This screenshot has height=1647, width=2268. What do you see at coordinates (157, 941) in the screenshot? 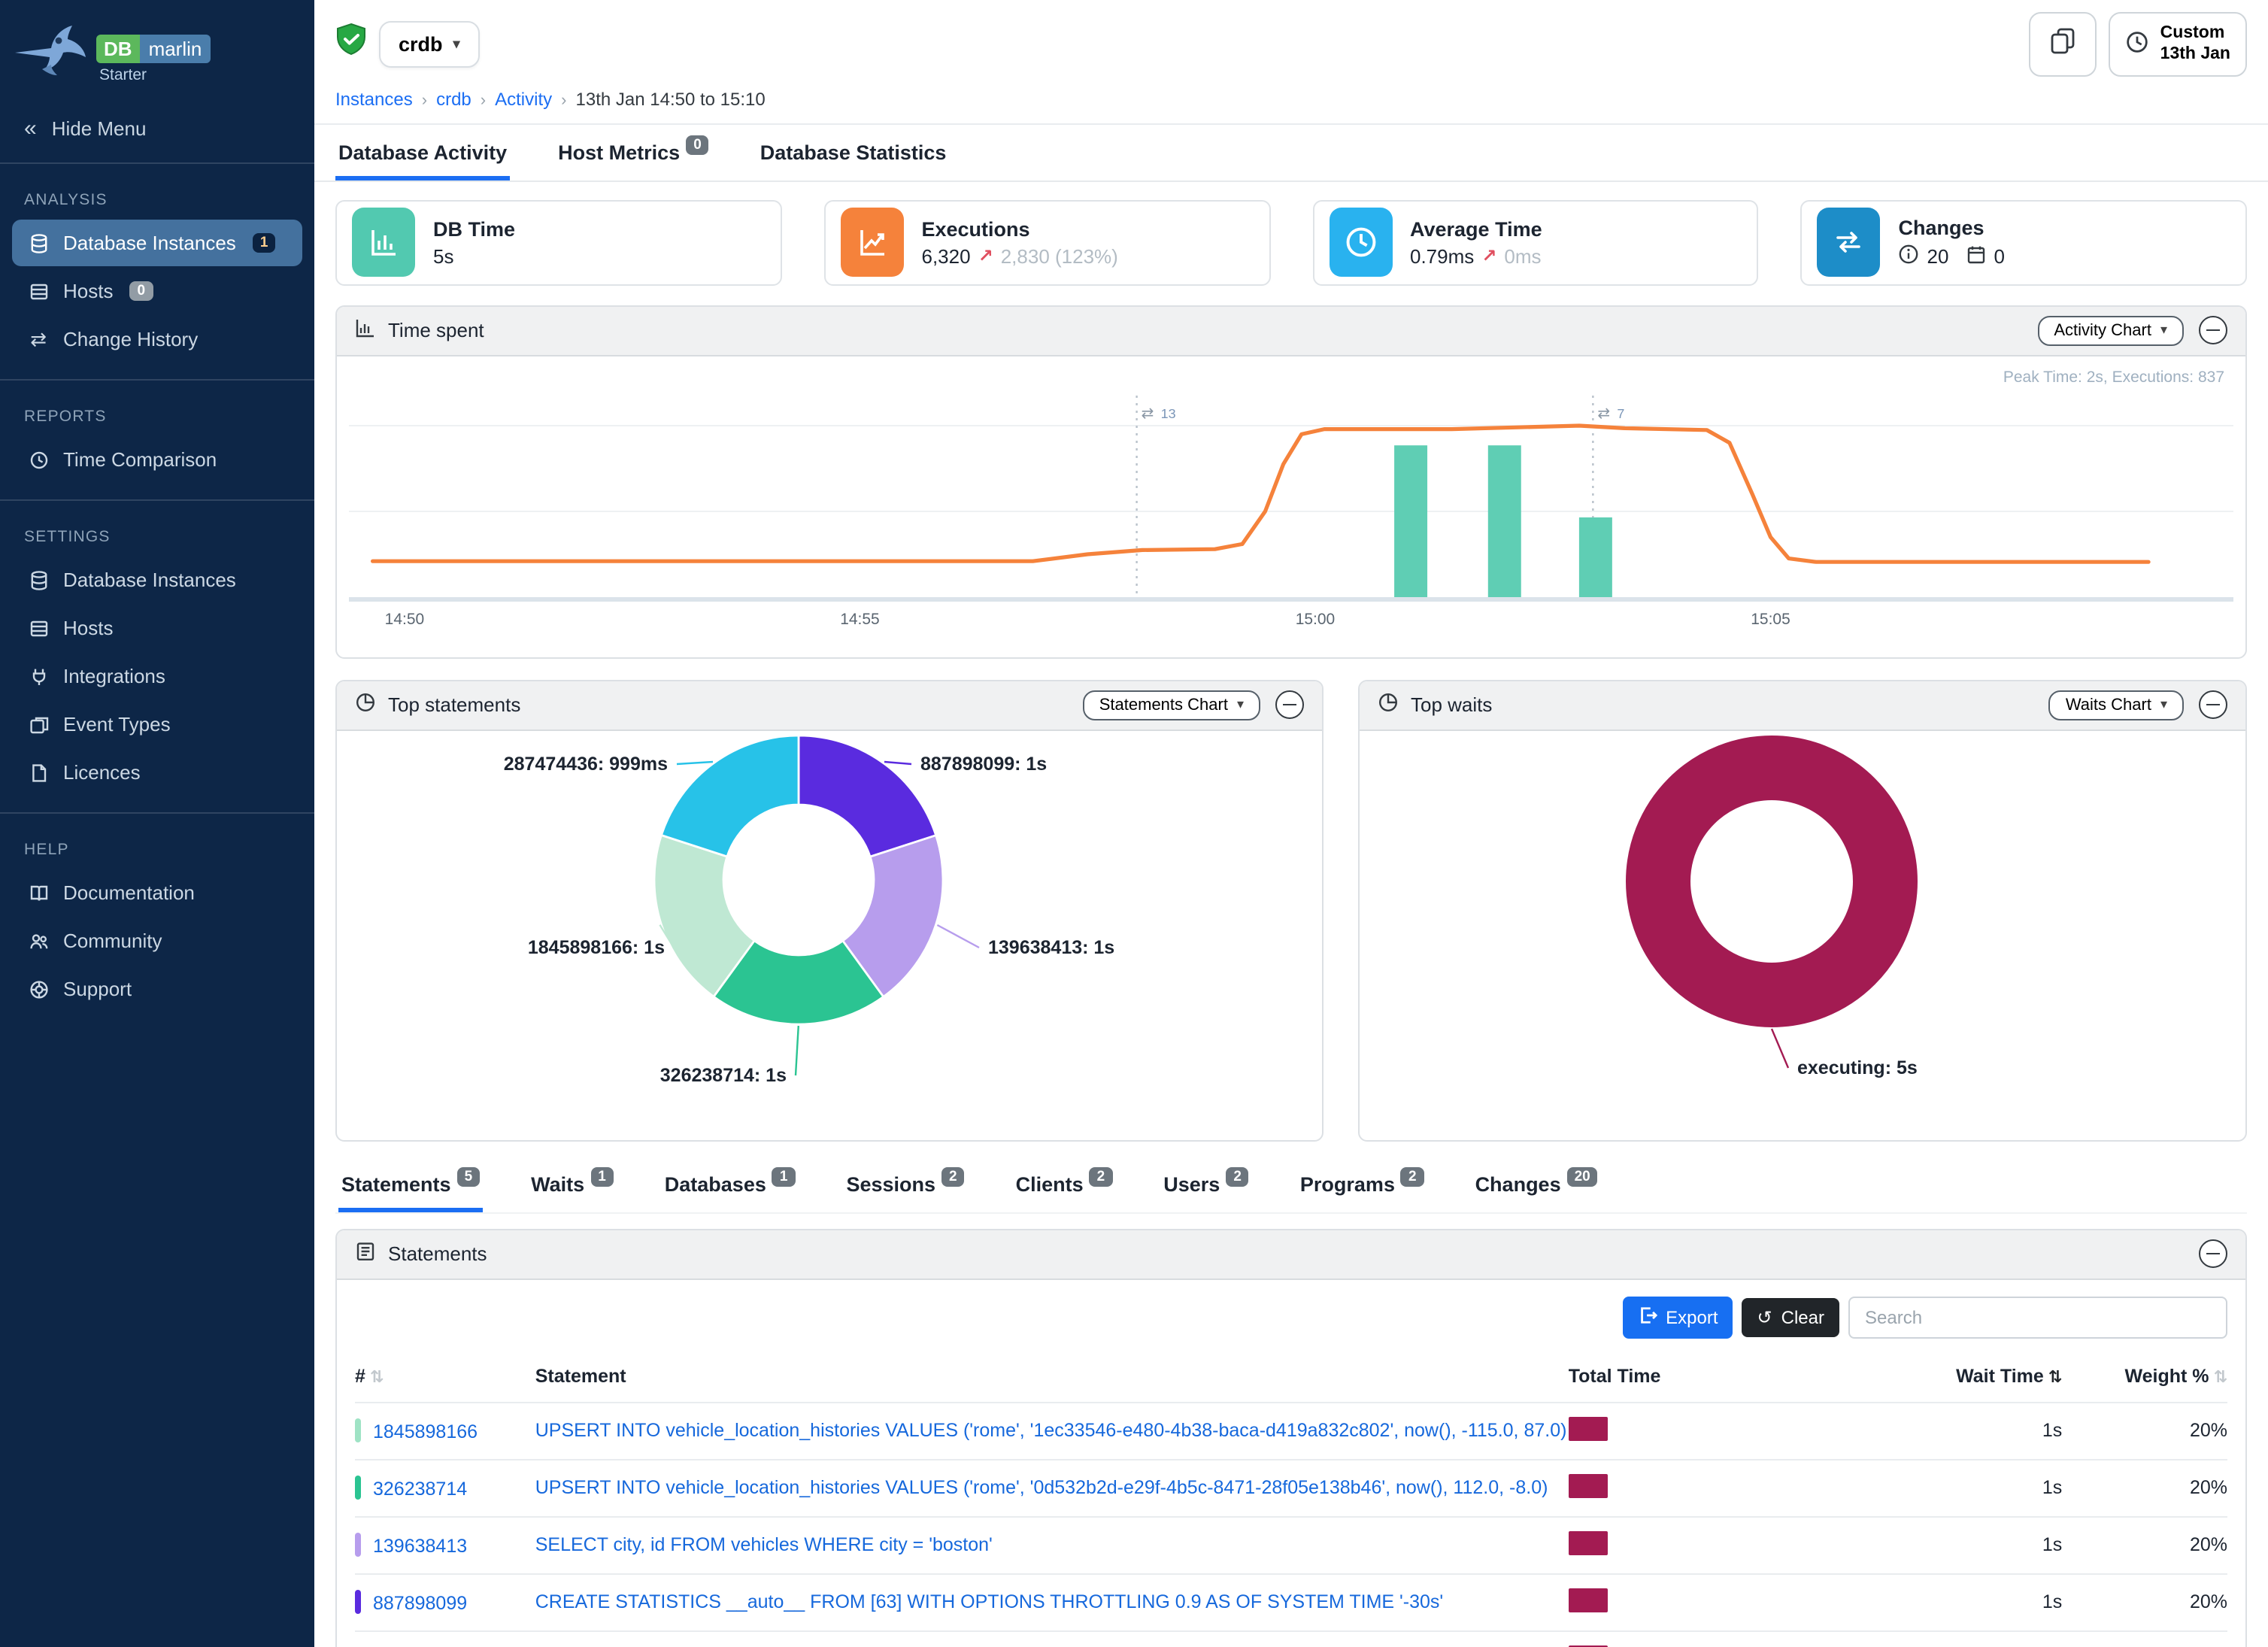
I see `sidebar-item-community: Community` at bounding box center [157, 941].